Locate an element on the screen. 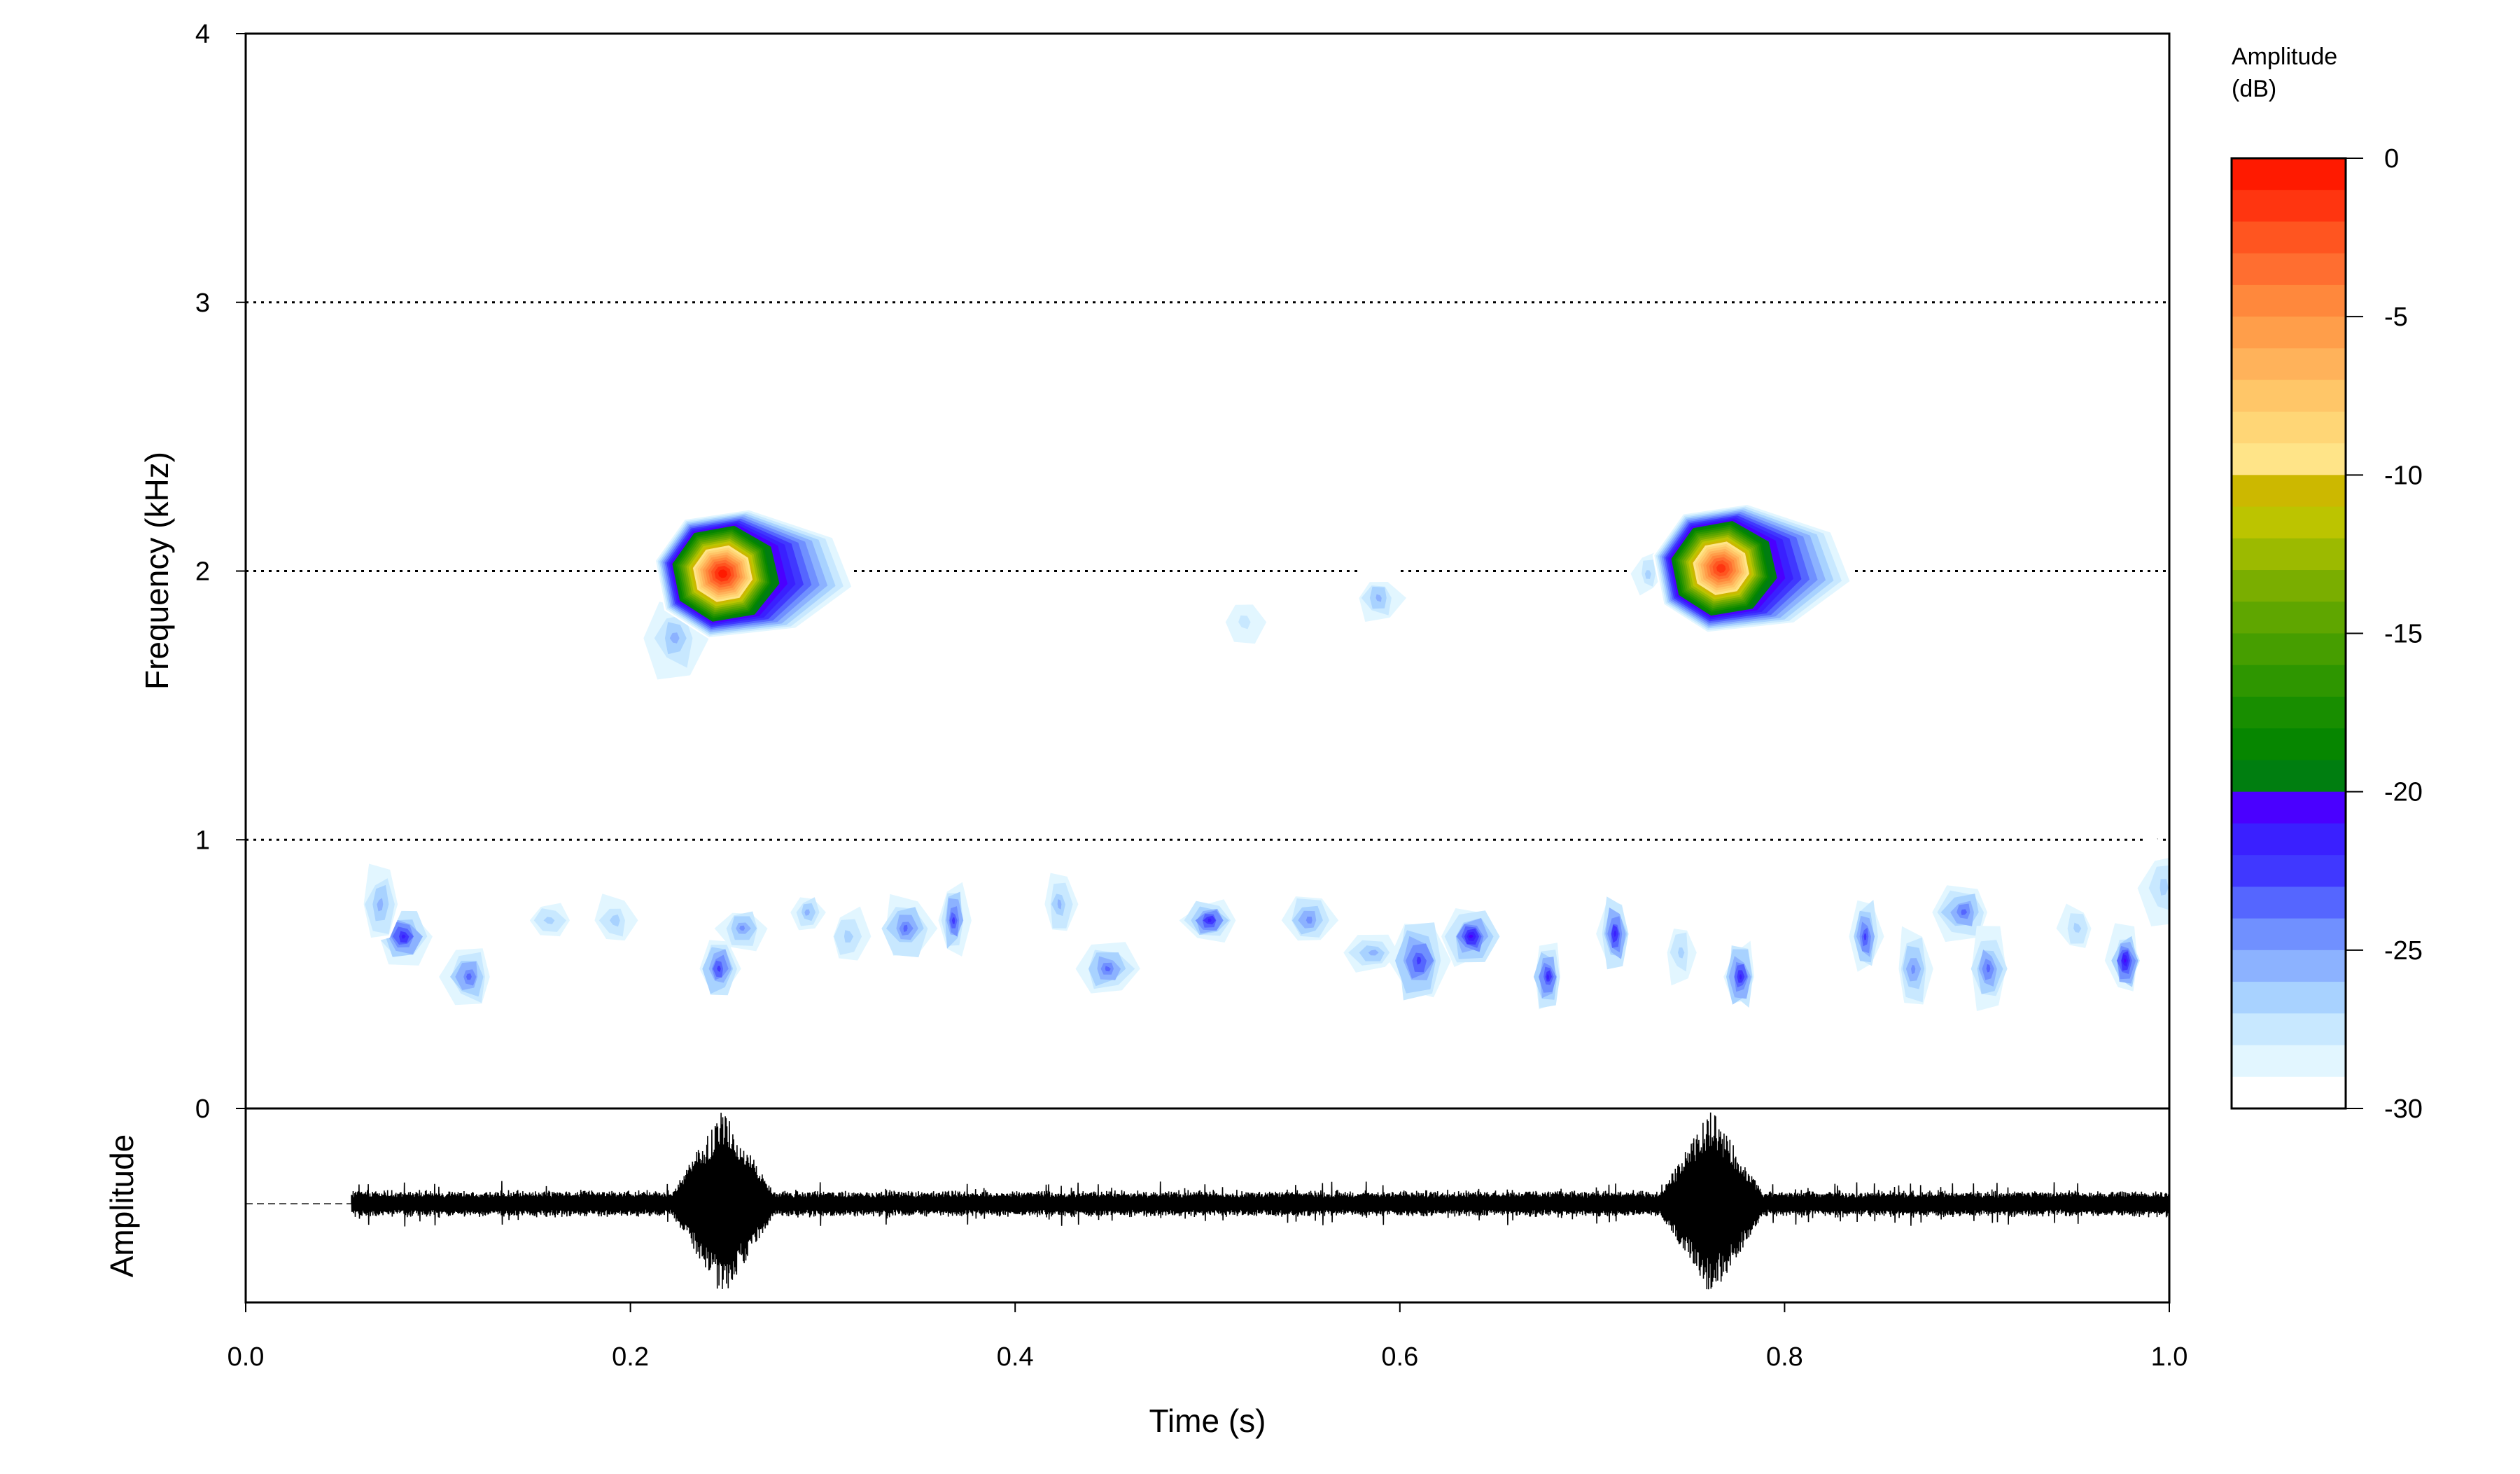 The height and width of the screenshot is (1474, 2520). x-axis: 0.0 0.2 0.4 0.6 0.8 1.0 is located at coordinates (1207, 1337).